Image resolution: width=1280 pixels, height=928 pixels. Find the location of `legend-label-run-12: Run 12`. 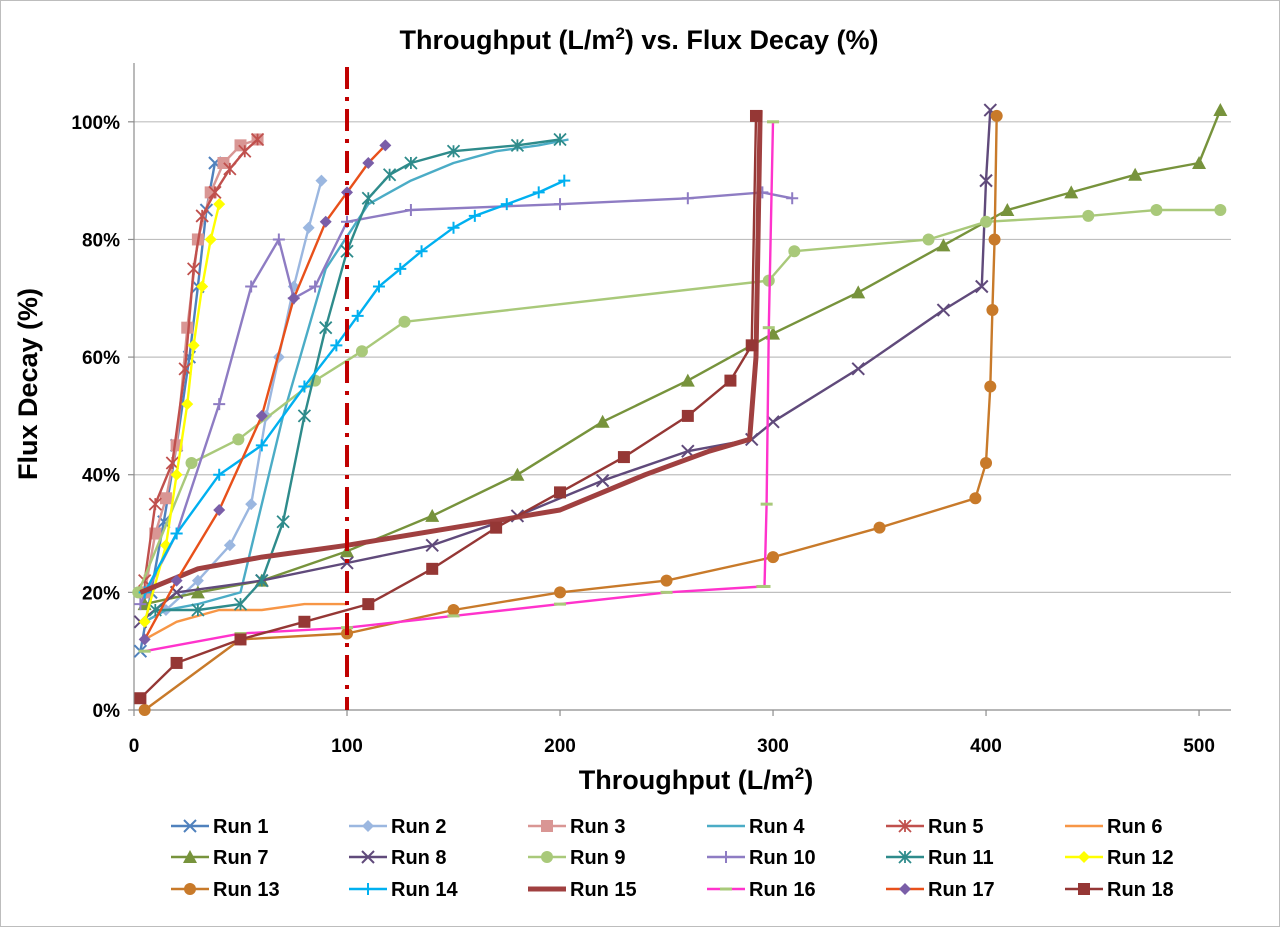

legend-label-run-12: Run 12 is located at coordinates (1140, 858).